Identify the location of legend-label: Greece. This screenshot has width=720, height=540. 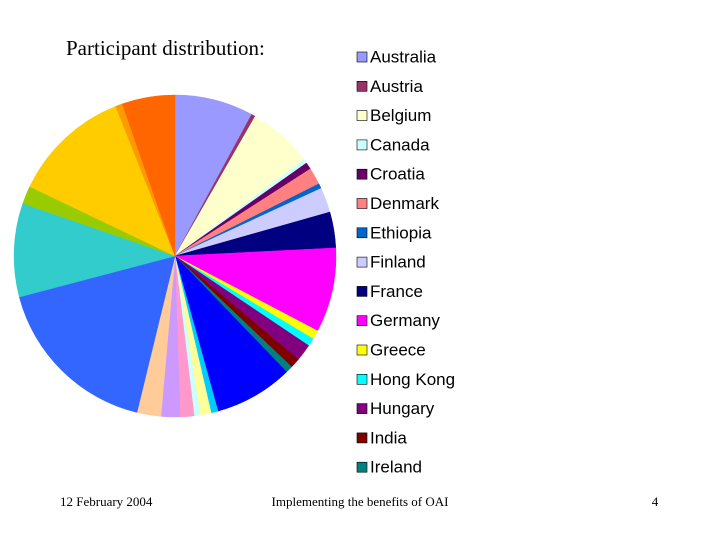
(398, 349).